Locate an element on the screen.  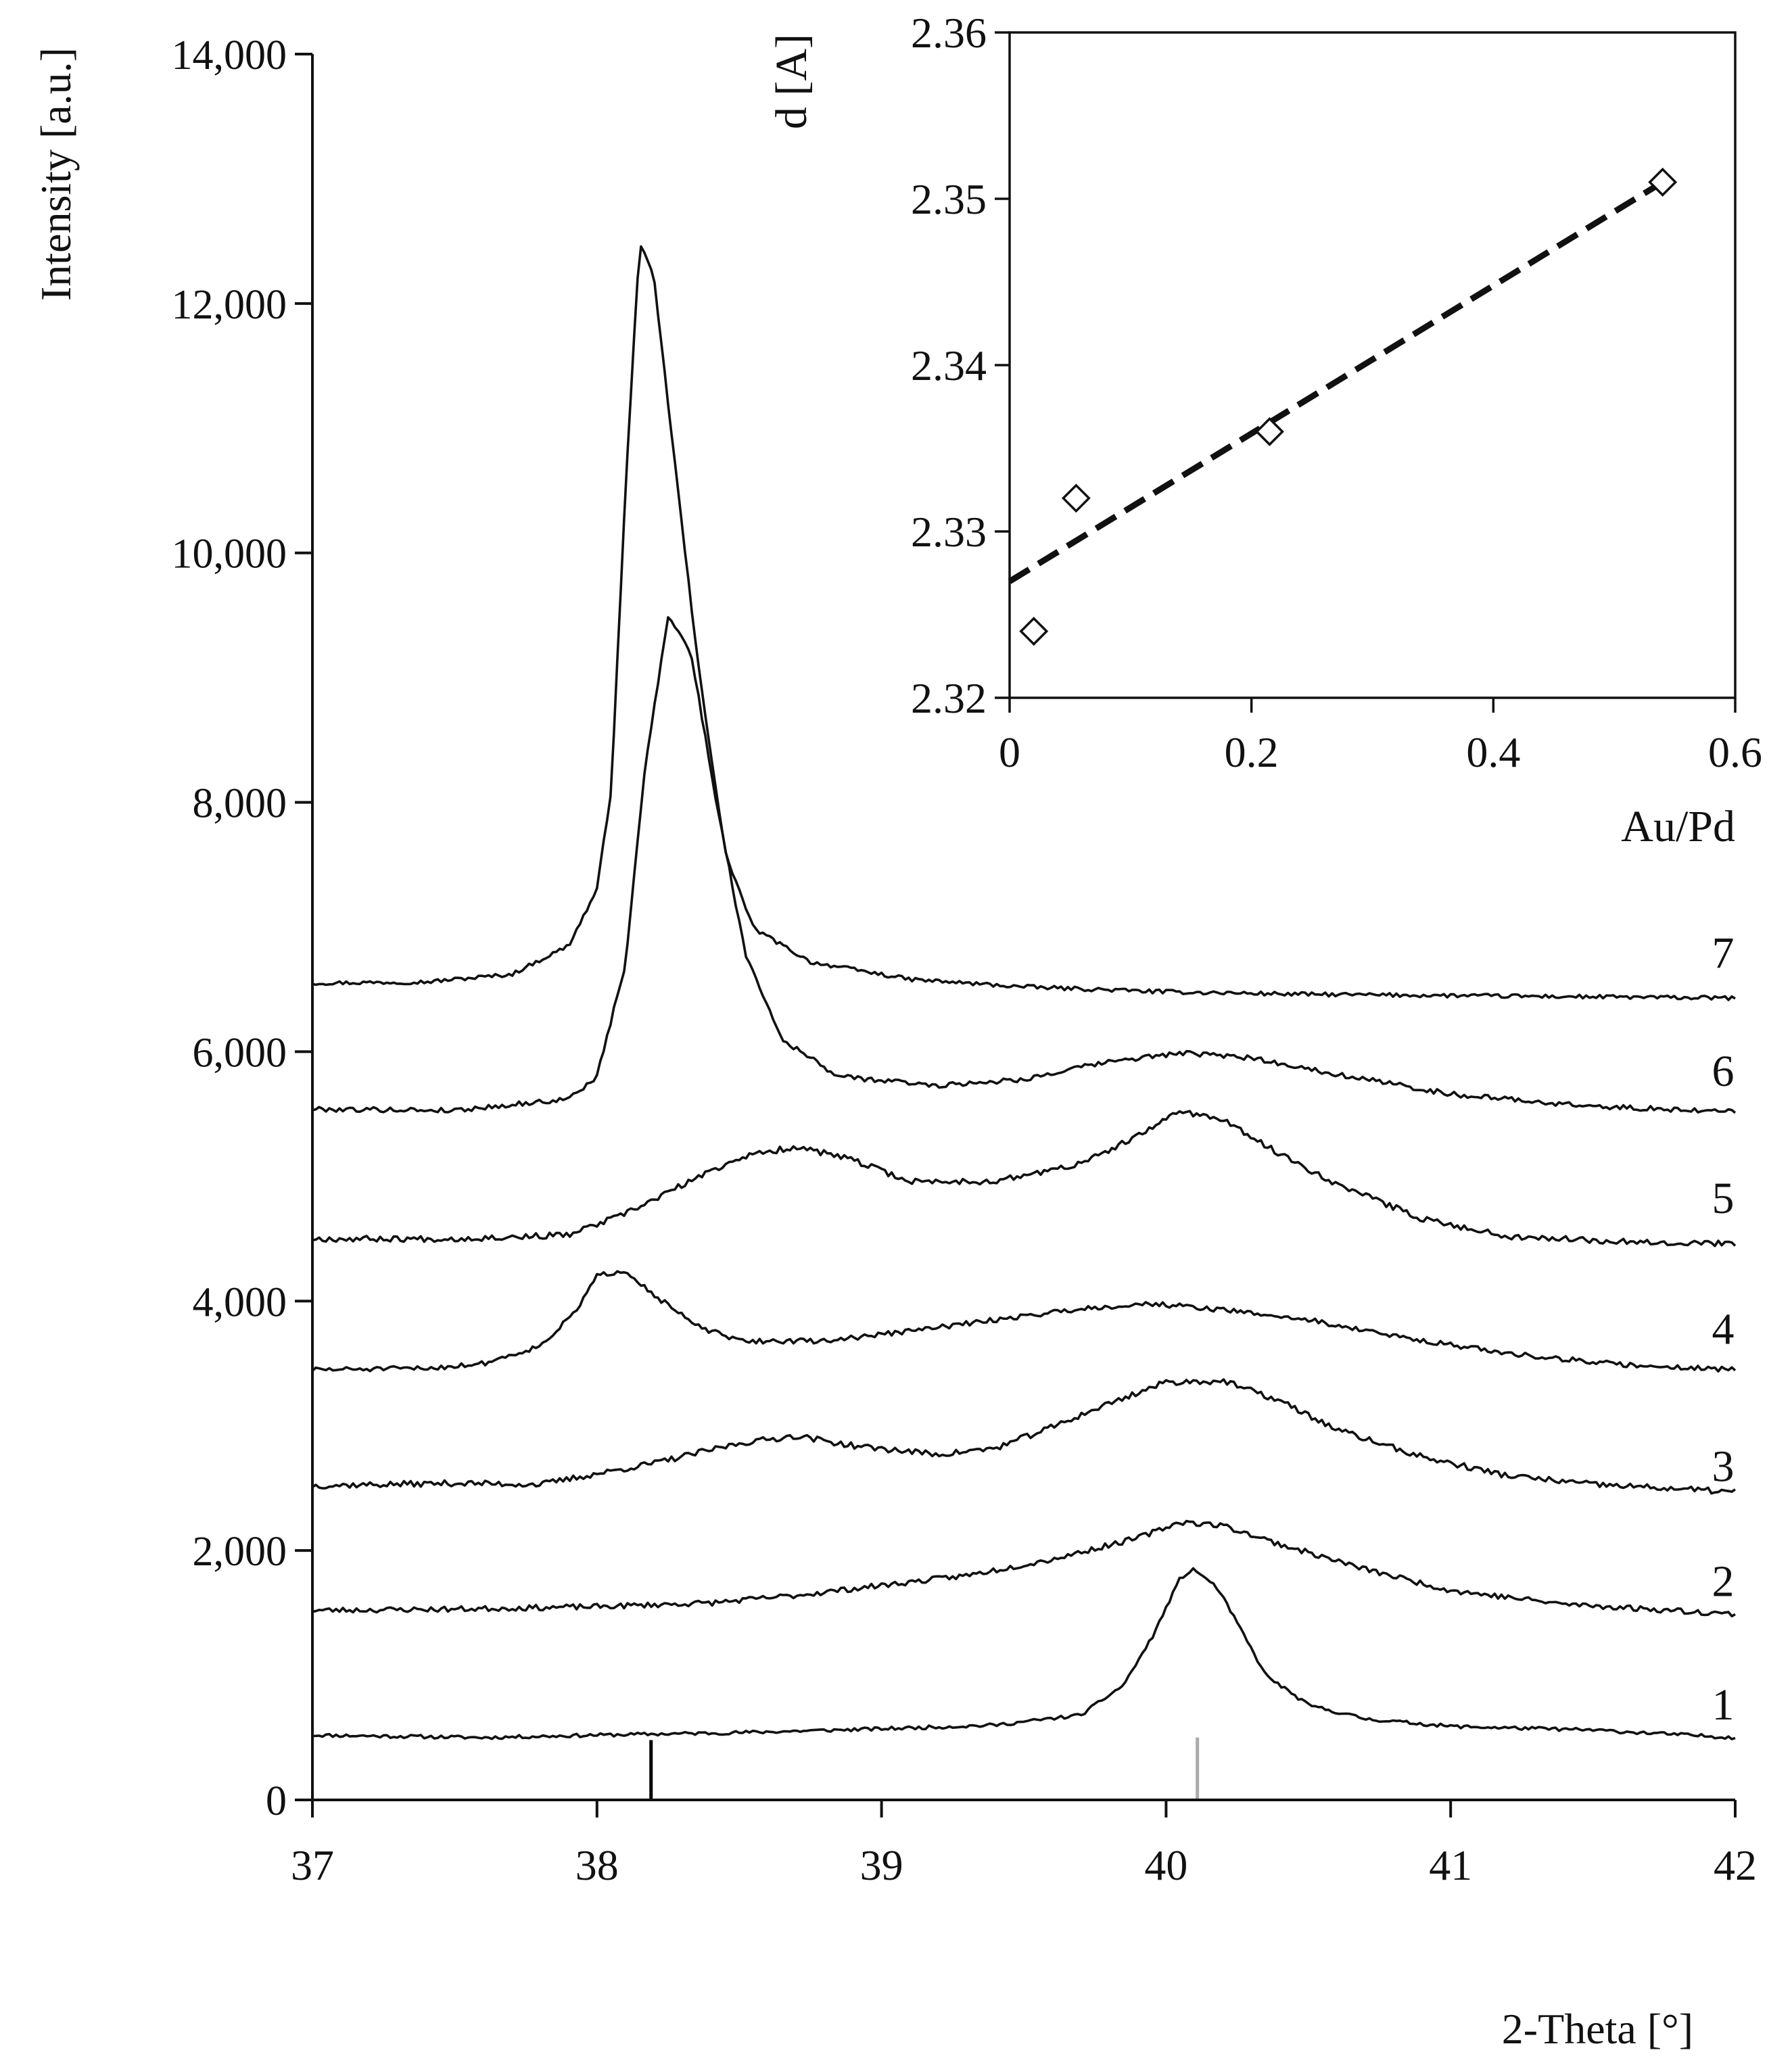
main-x-axis-title: 2-Theta [°] is located at coordinates (1598, 2029).